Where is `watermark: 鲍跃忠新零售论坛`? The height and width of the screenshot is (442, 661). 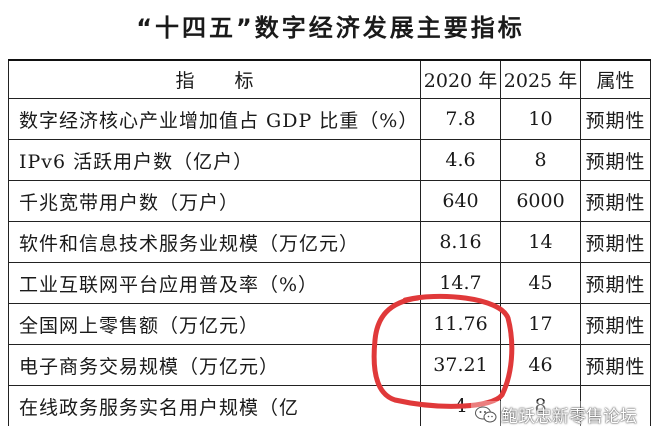
watermark: 鲍跃忠新零售论坛 is located at coordinates (556, 414).